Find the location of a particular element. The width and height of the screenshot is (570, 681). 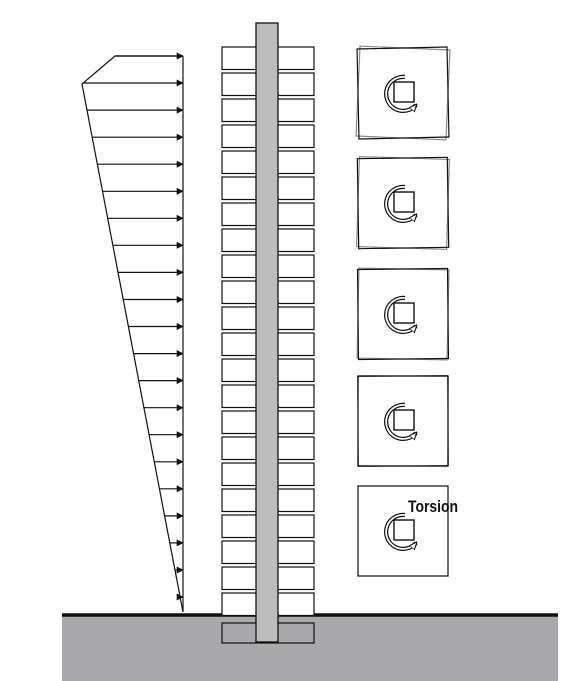

structural-core is located at coordinates (267, 332).